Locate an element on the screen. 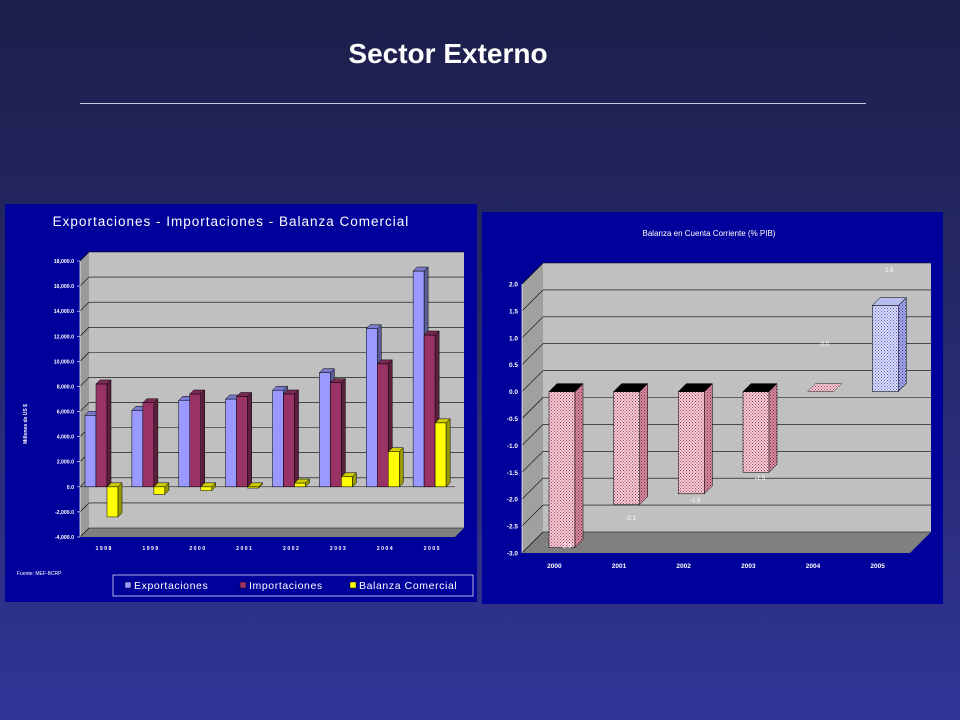  y-tick-label: -4,000.0 is located at coordinates (64, 538).